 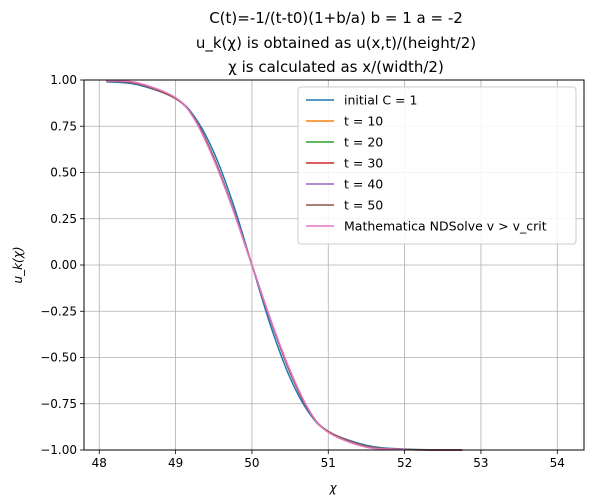 I want to click on legend-box, so click(x=437, y=165).